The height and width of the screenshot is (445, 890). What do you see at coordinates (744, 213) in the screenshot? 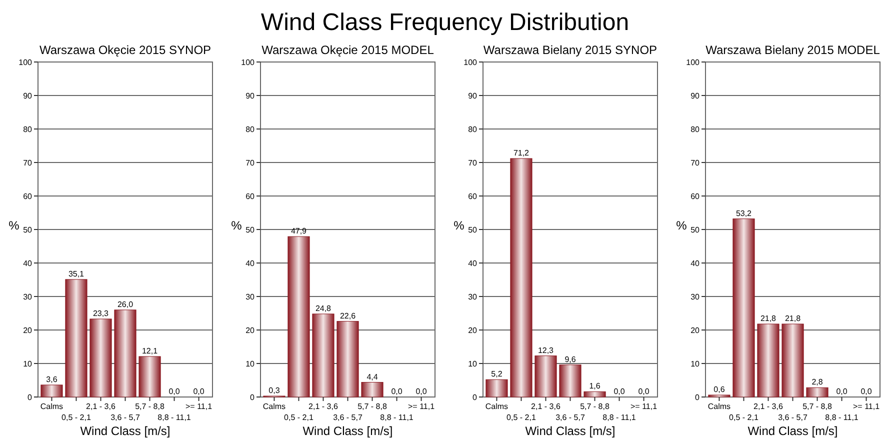
I see `data-label: 53,2` at bounding box center [744, 213].